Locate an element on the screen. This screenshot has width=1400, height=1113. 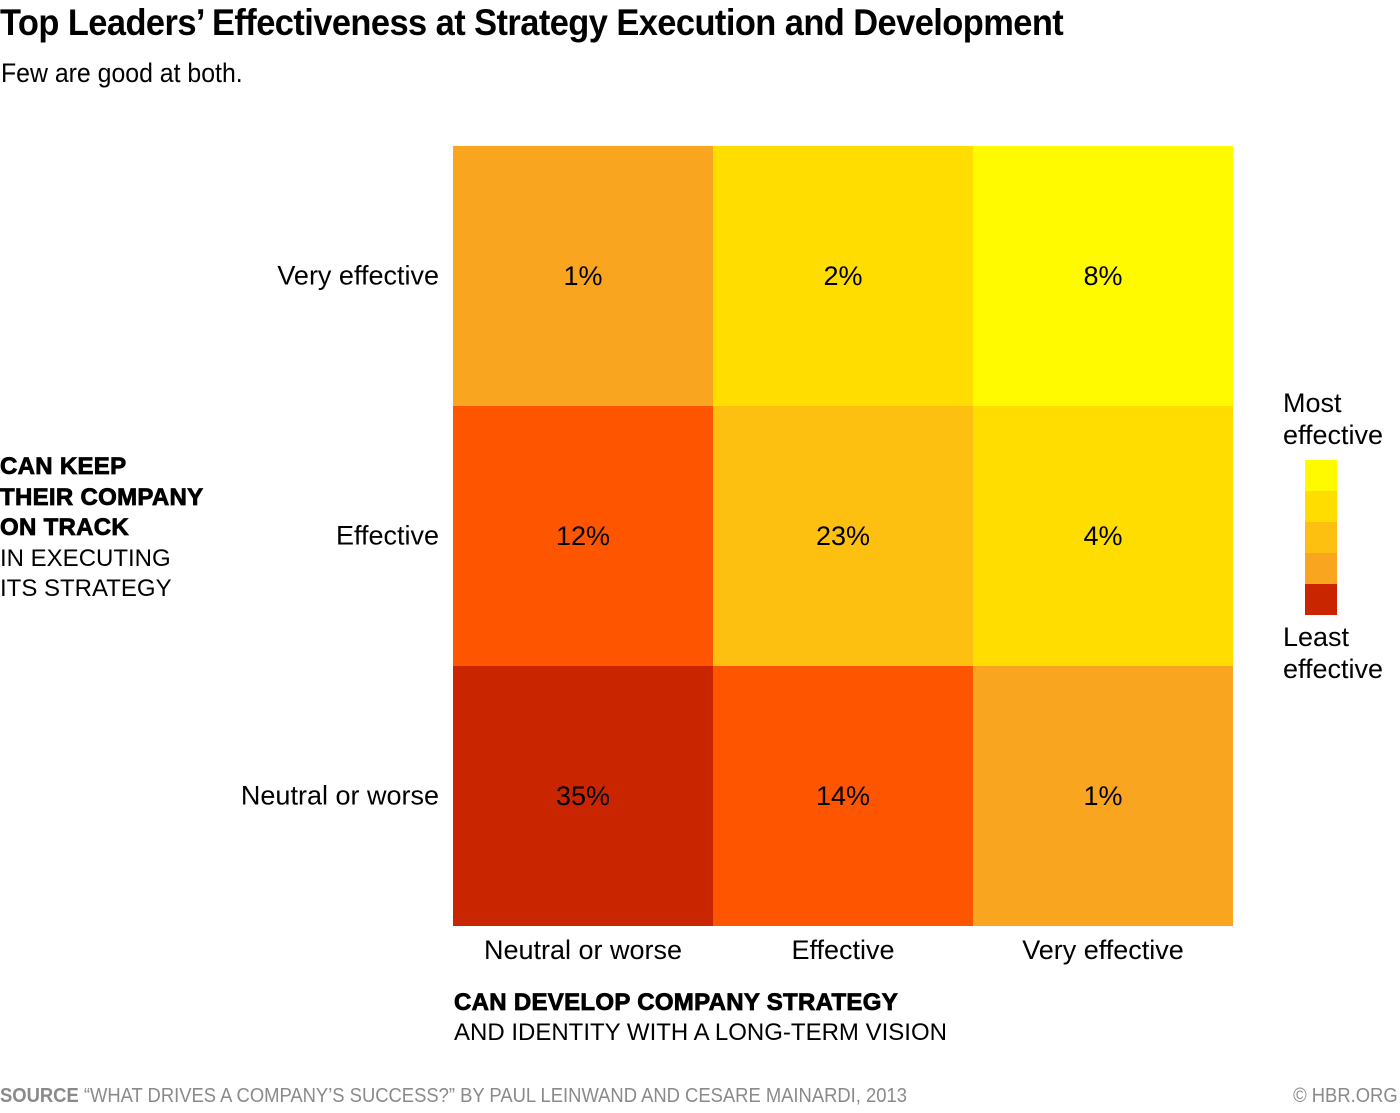
legend-least-label: Least effective is located at coordinates (1333, 653).